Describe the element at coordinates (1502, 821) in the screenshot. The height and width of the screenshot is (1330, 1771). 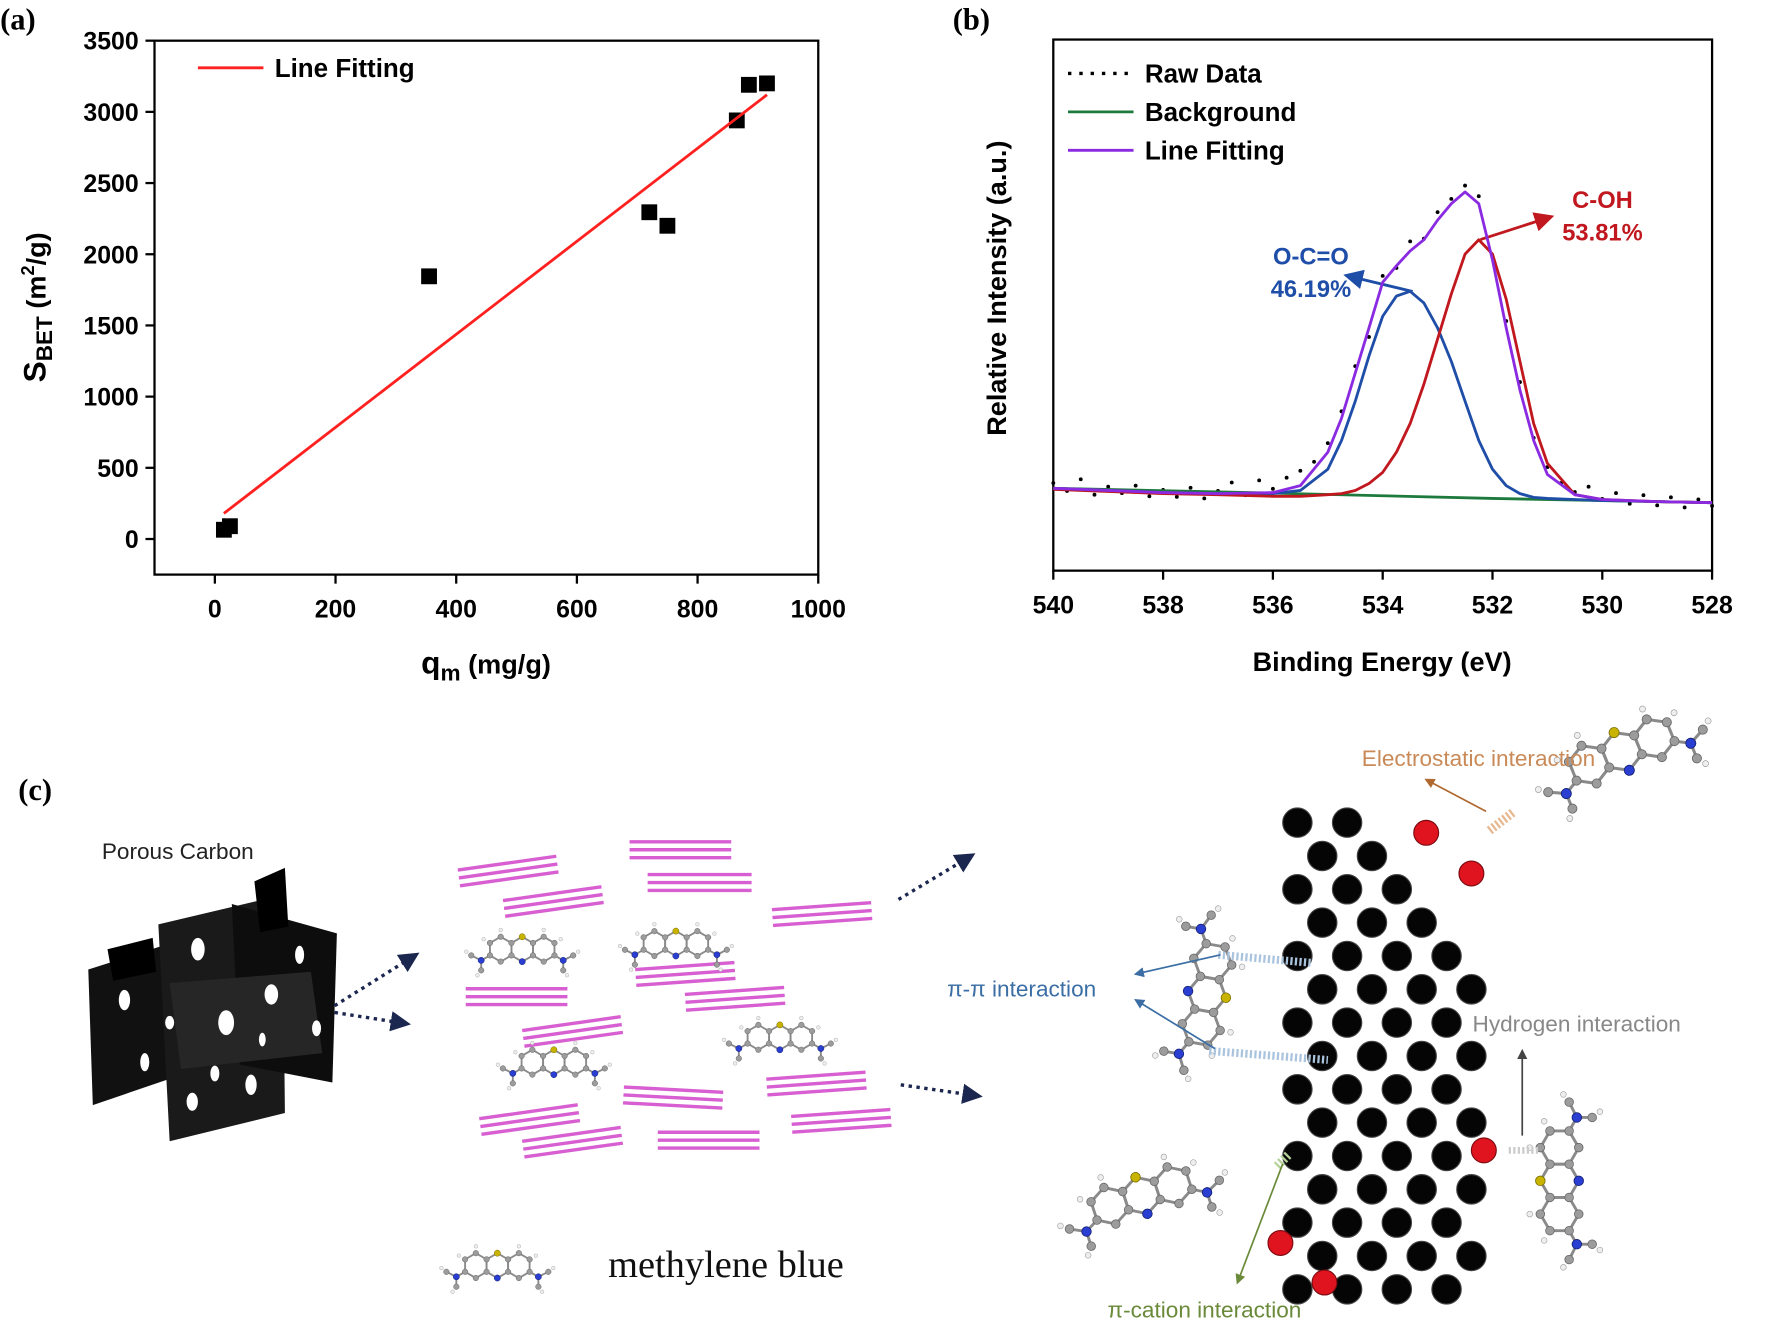
I see `interaction-band` at that location.